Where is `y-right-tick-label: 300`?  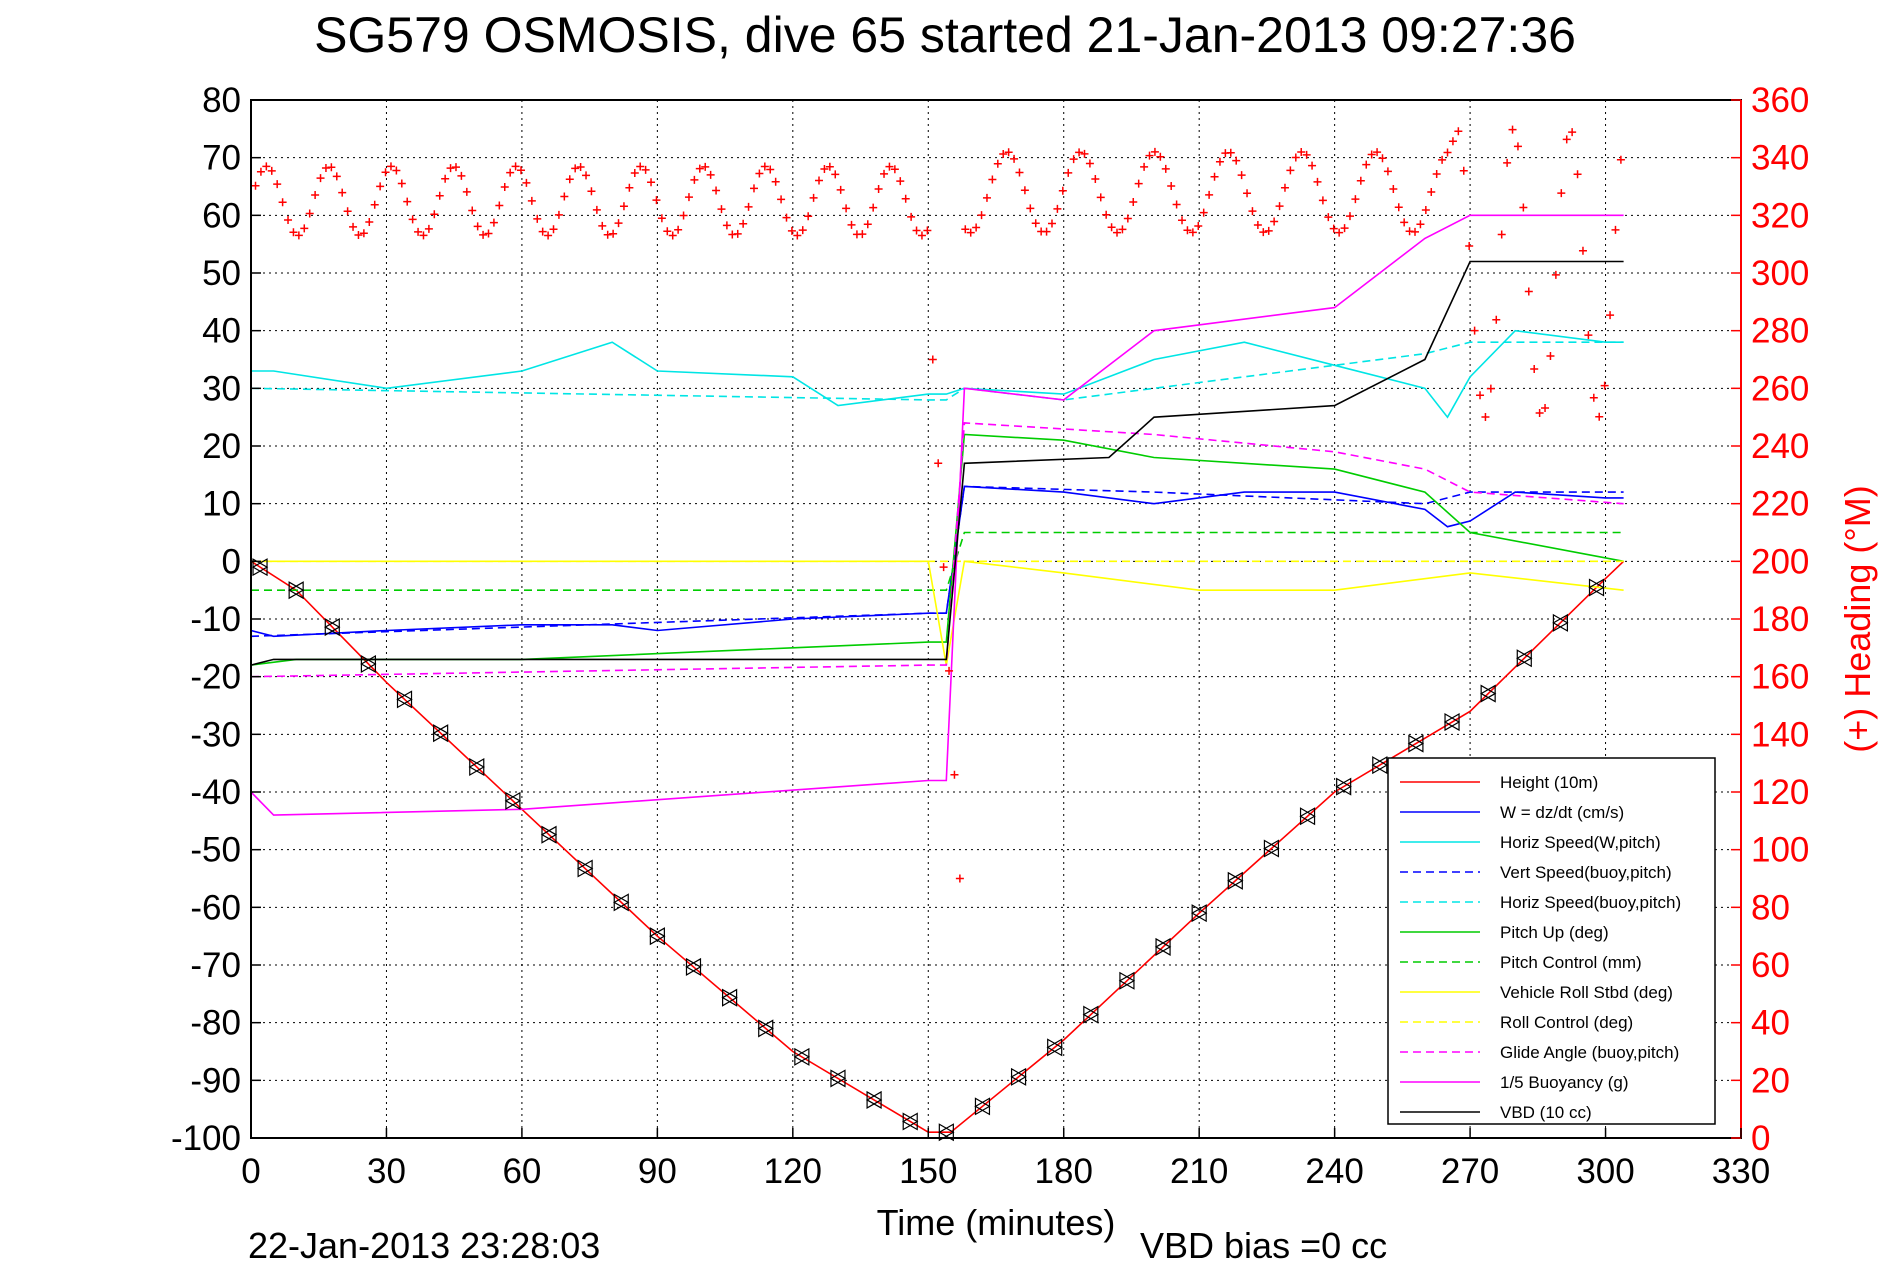
y-right-tick-label: 300 is located at coordinates (1780, 273).